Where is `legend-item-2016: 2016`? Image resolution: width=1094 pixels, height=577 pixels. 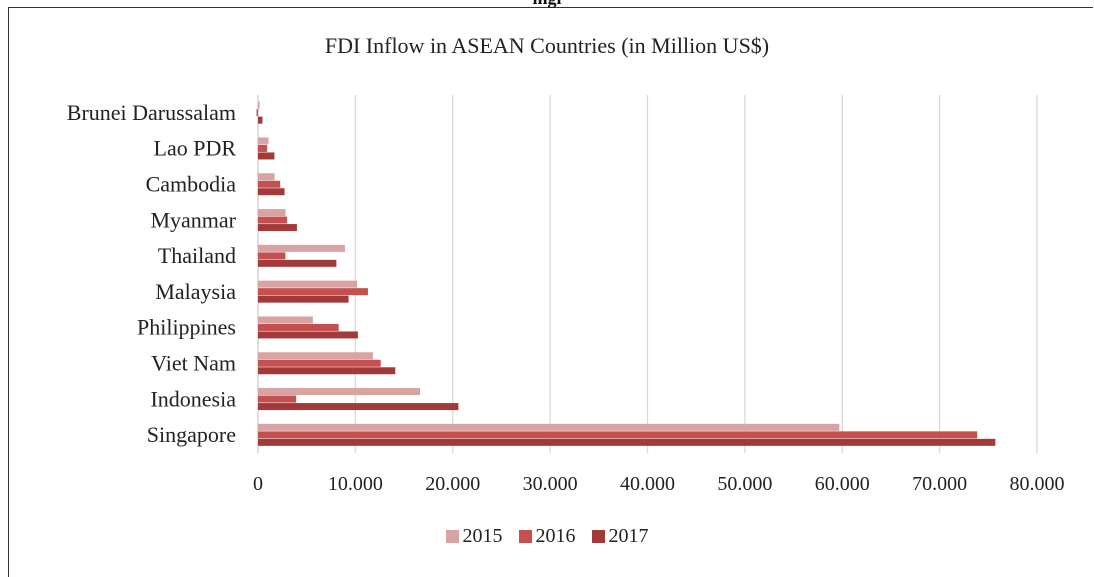
legend-item-2016: 2016 is located at coordinates (547, 536).